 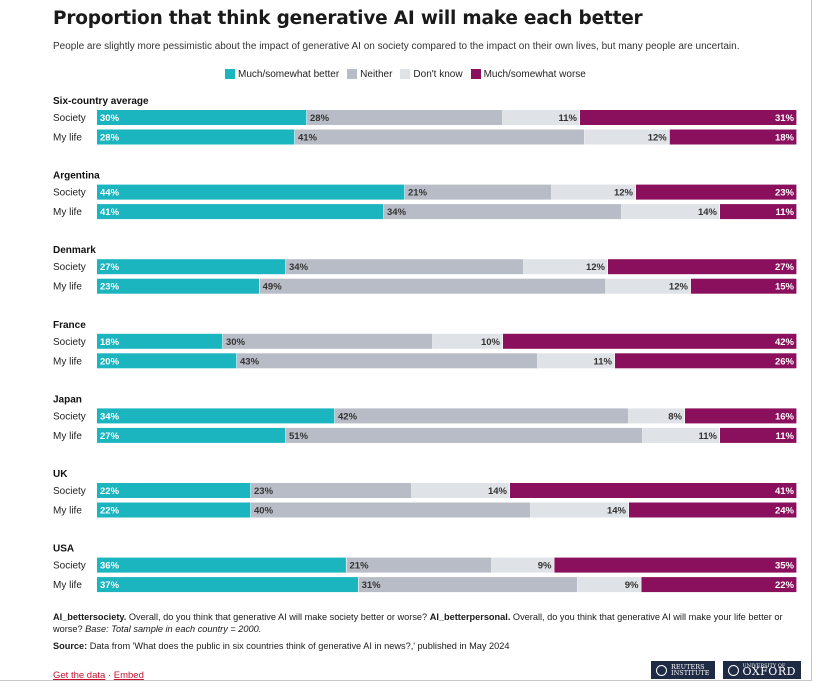 What do you see at coordinates (785, 361) in the screenshot?
I see `data-label-worse: 26%` at bounding box center [785, 361].